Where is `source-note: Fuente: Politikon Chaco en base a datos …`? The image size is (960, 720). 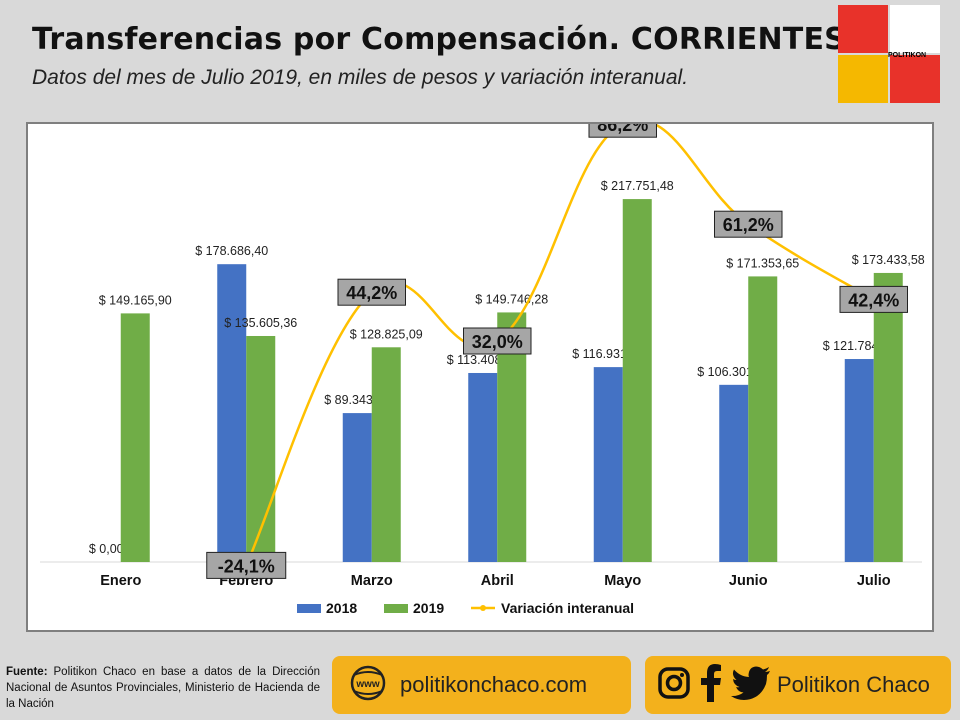
source-note: Fuente: Politikon Chaco en base a datos … is located at coordinates (163, 688).